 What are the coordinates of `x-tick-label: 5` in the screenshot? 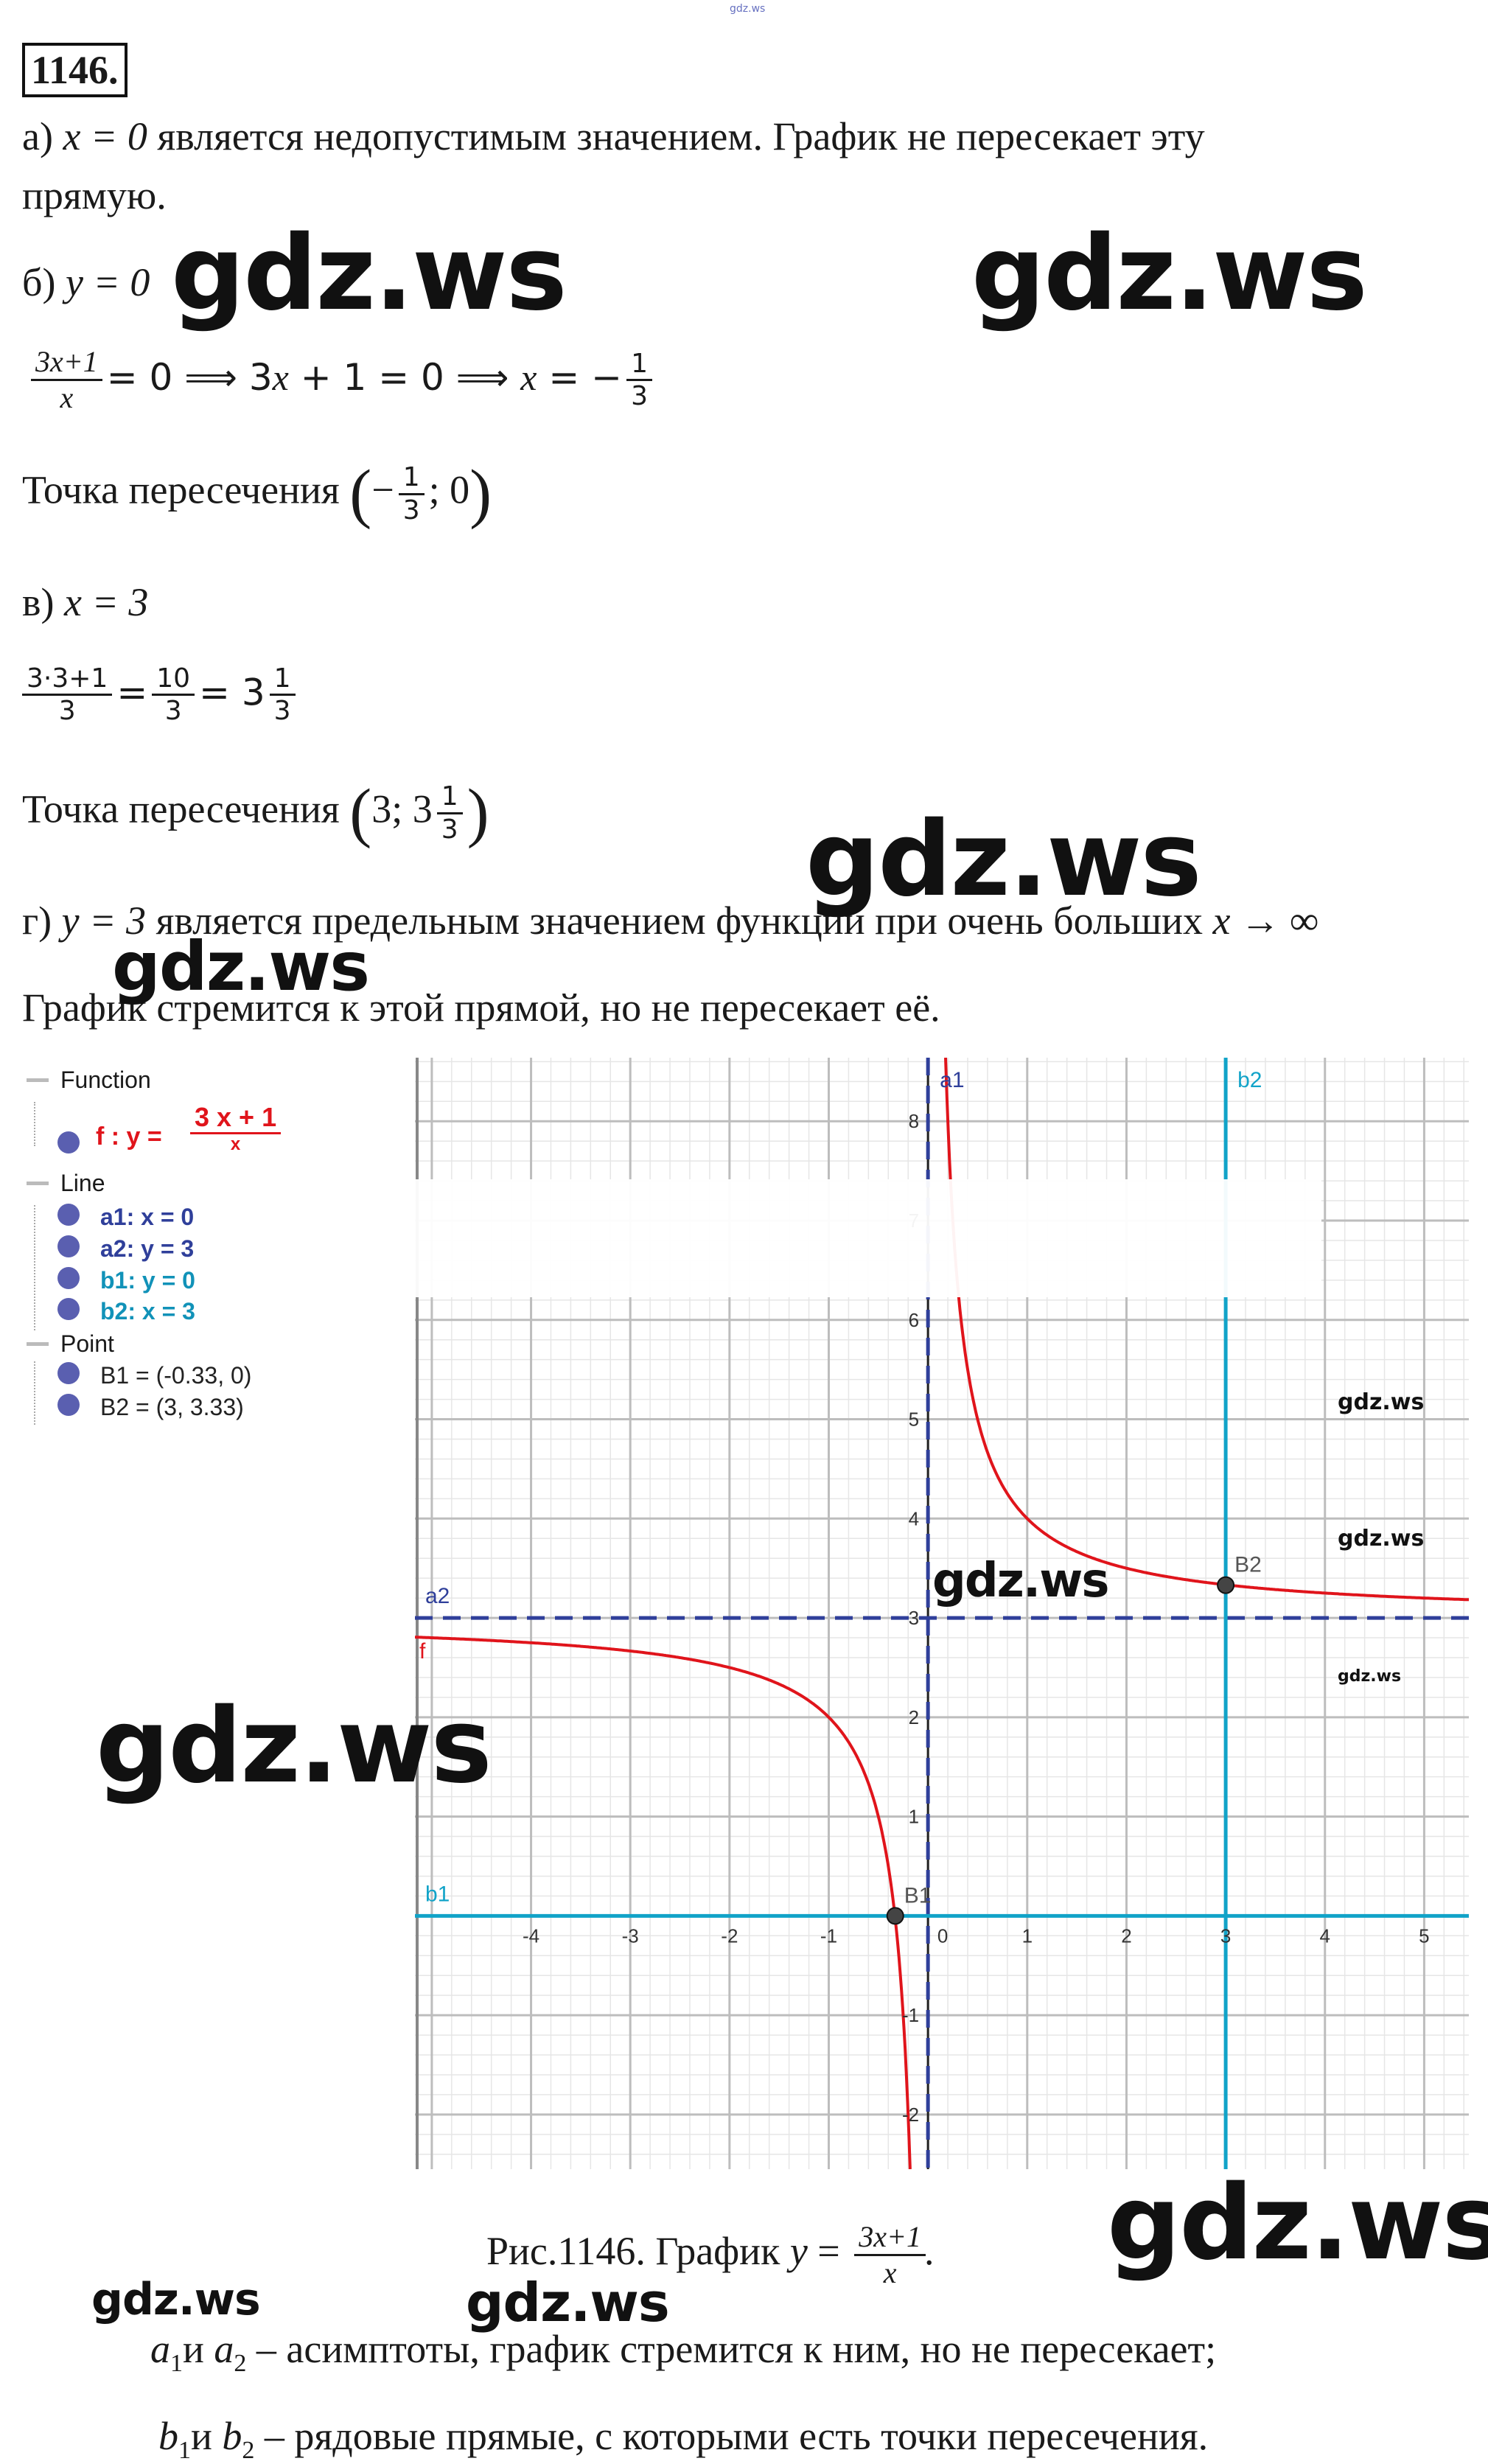 It's located at (1424, 1935).